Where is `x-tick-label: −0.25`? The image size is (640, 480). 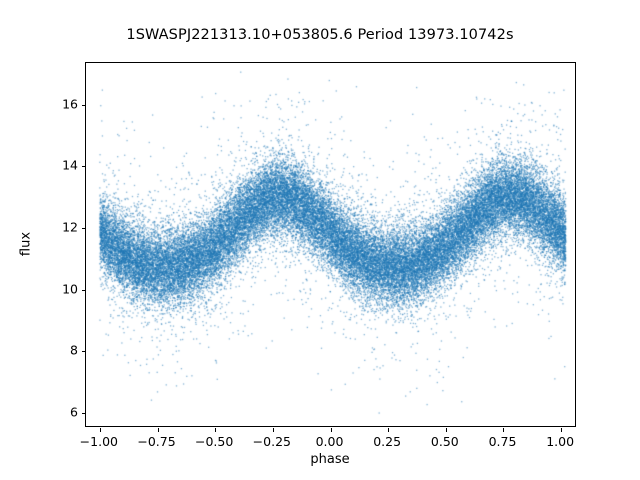 x-tick-label: −0.25 is located at coordinates (271, 441).